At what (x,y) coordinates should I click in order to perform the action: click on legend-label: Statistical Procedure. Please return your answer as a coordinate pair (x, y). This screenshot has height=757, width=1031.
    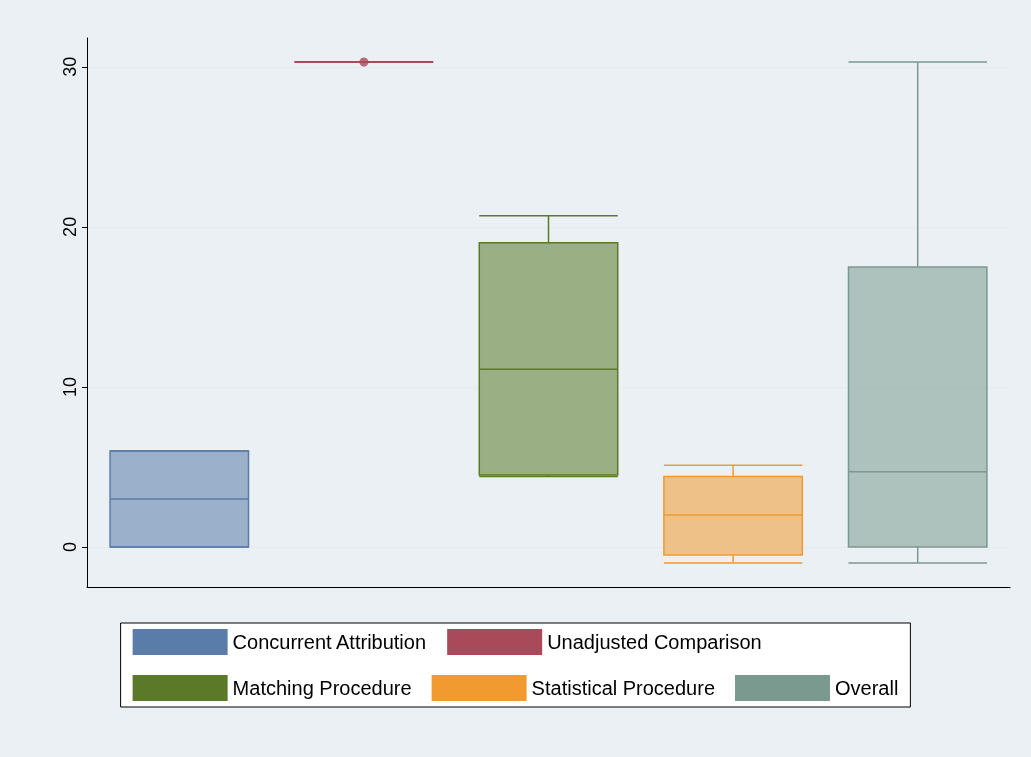
    Looking at the image, I should click on (623, 688).